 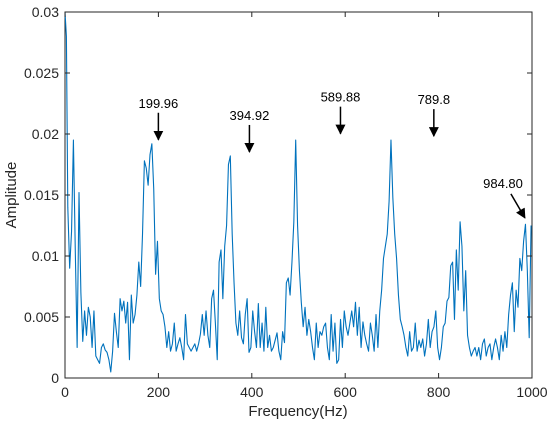 What do you see at coordinates (439, 392) in the screenshot?
I see `x-tick-label: 800` at bounding box center [439, 392].